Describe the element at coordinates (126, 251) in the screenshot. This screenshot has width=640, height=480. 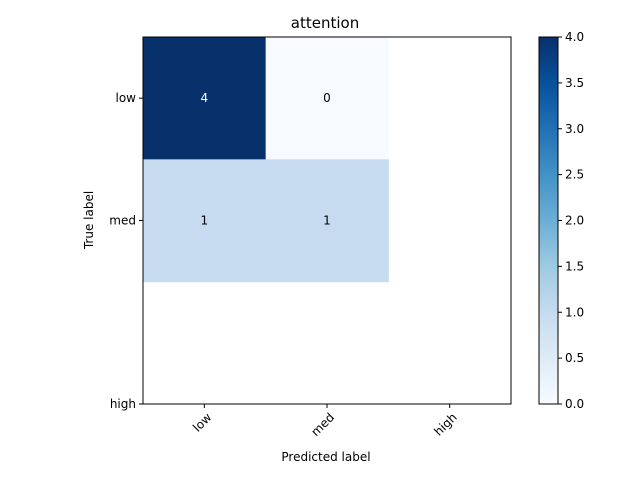
I see `y-axis-ticks: low med high` at that location.